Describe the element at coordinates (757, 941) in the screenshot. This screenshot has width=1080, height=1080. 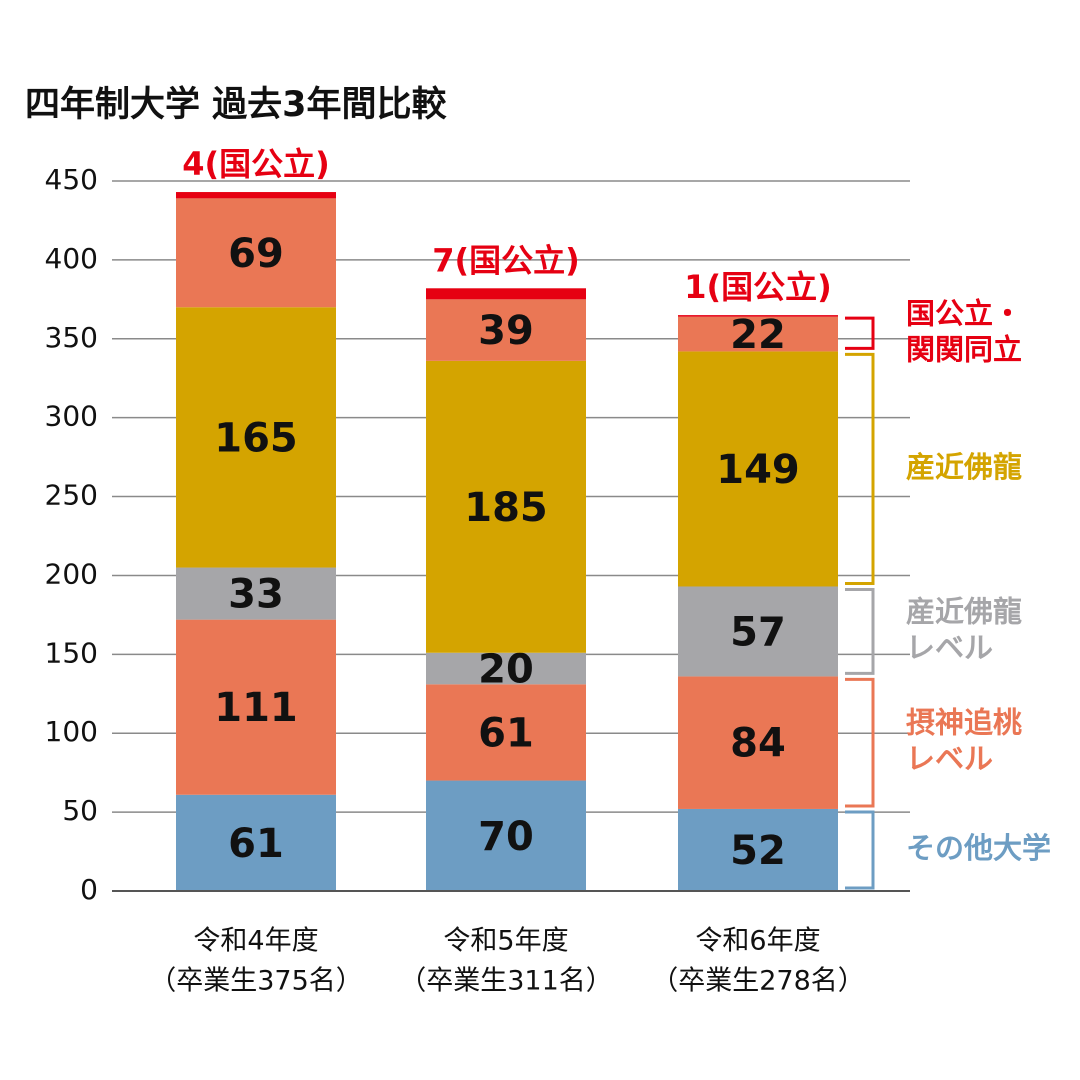
I see `x-tick-label: 令和6年度` at that location.